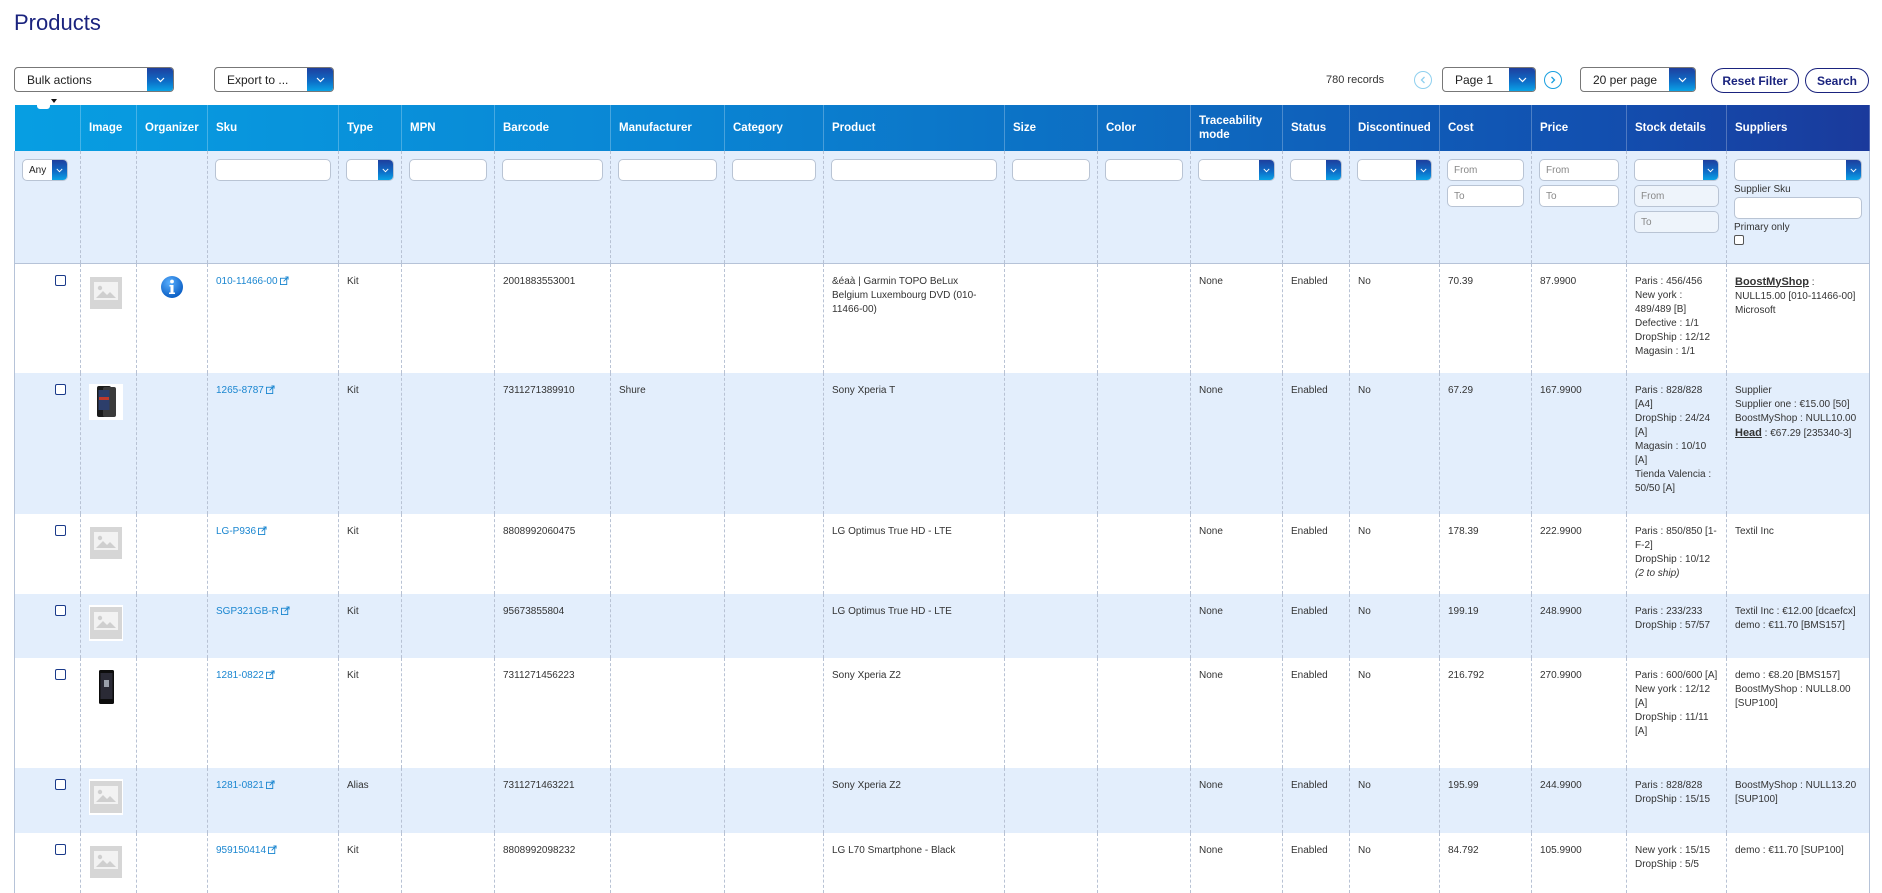 The width and height of the screenshot is (1882, 893). Describe the element at coordinates (172, 287) in the screenshot. I see `info-icon` at that location.